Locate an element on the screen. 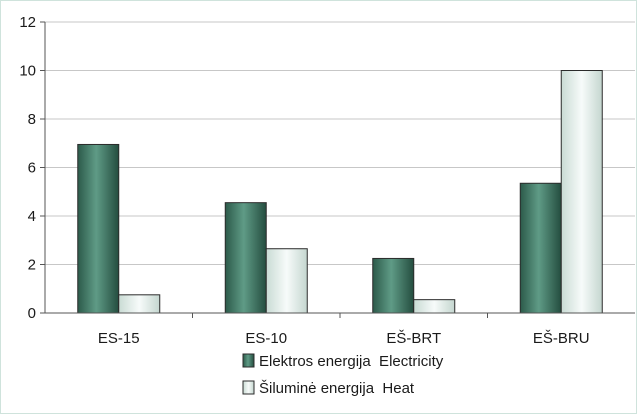 The image size is (637, 414). legend-swatch-electricity is located at coordinates (248, 360).